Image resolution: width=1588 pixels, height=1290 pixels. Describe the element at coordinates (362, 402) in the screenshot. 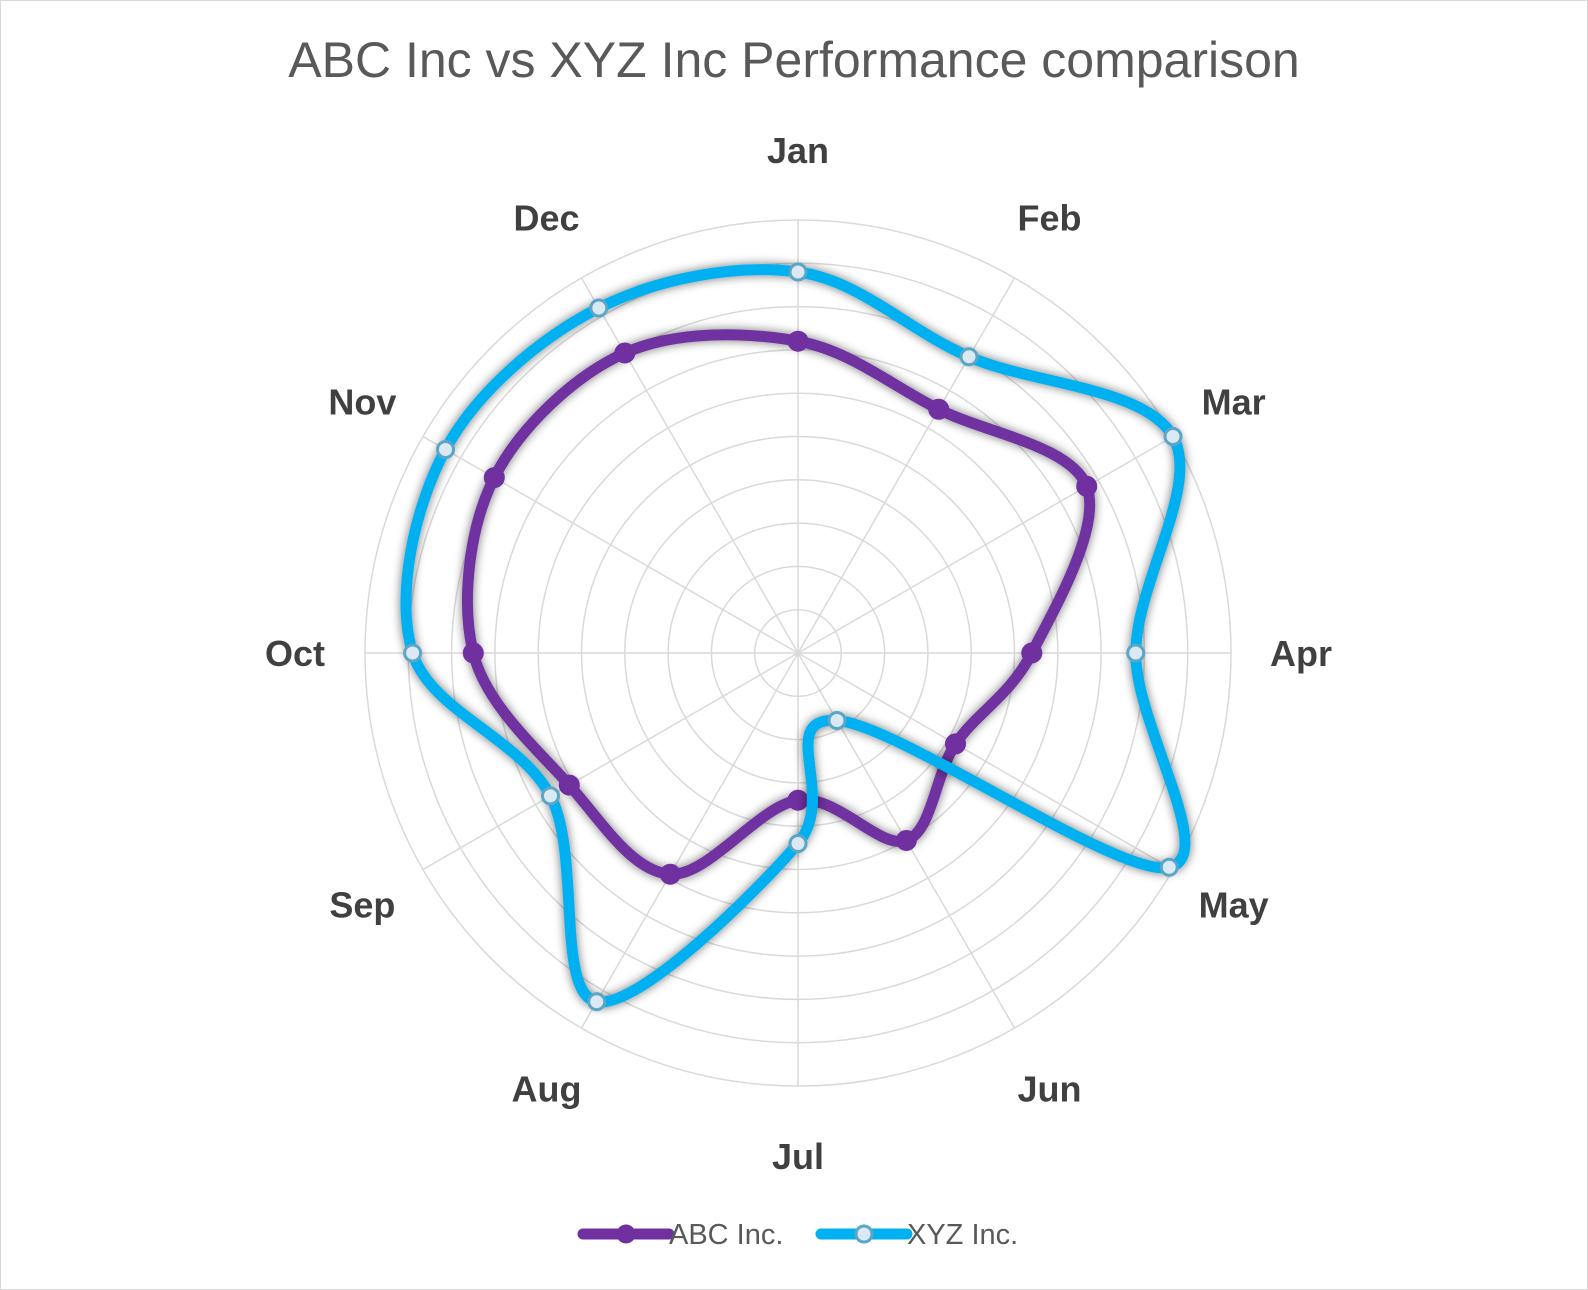

I see `category-label: Nov` at that location.